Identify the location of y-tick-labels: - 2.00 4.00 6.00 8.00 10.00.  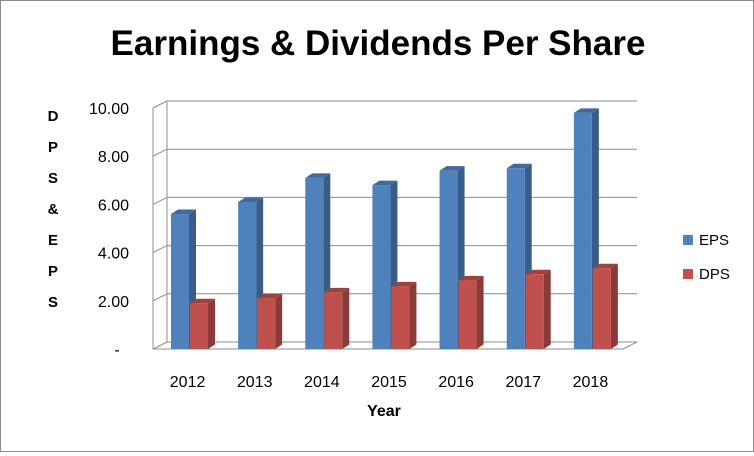
(109, 230).